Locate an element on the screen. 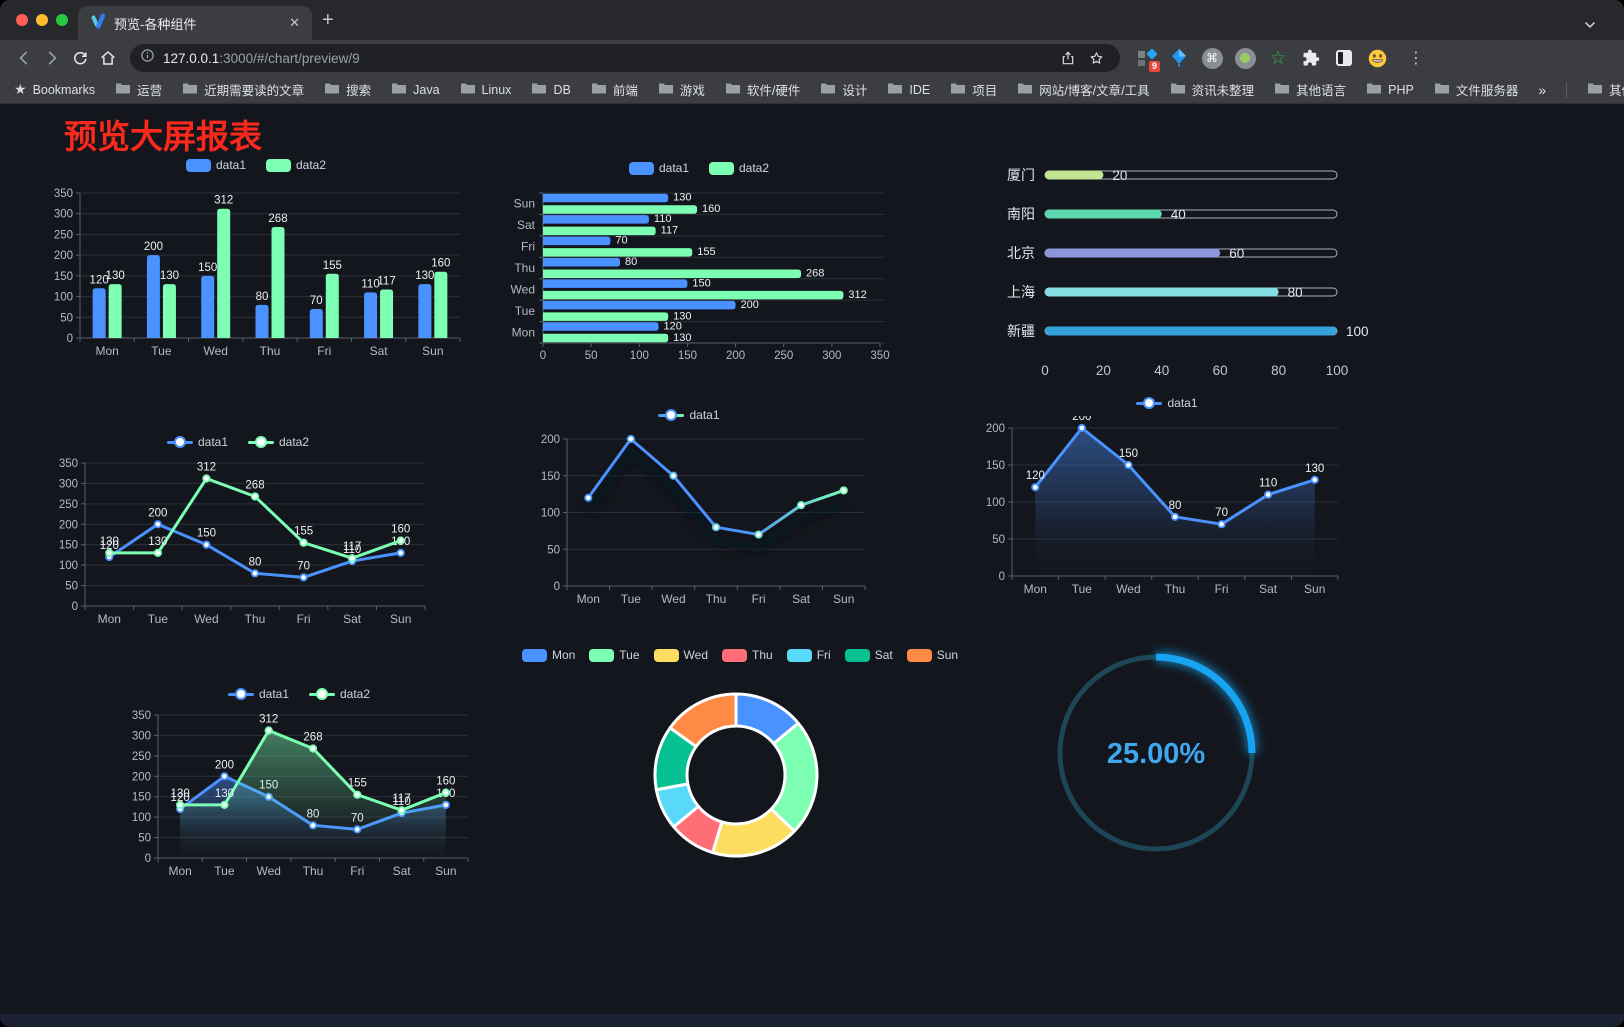 The image size is (1624, 1027). gradient-line-chart: data1 0 50 100 150 200 Mon Tue Wed Thu Fri Sat Sun is located at coordinates (689, 511).